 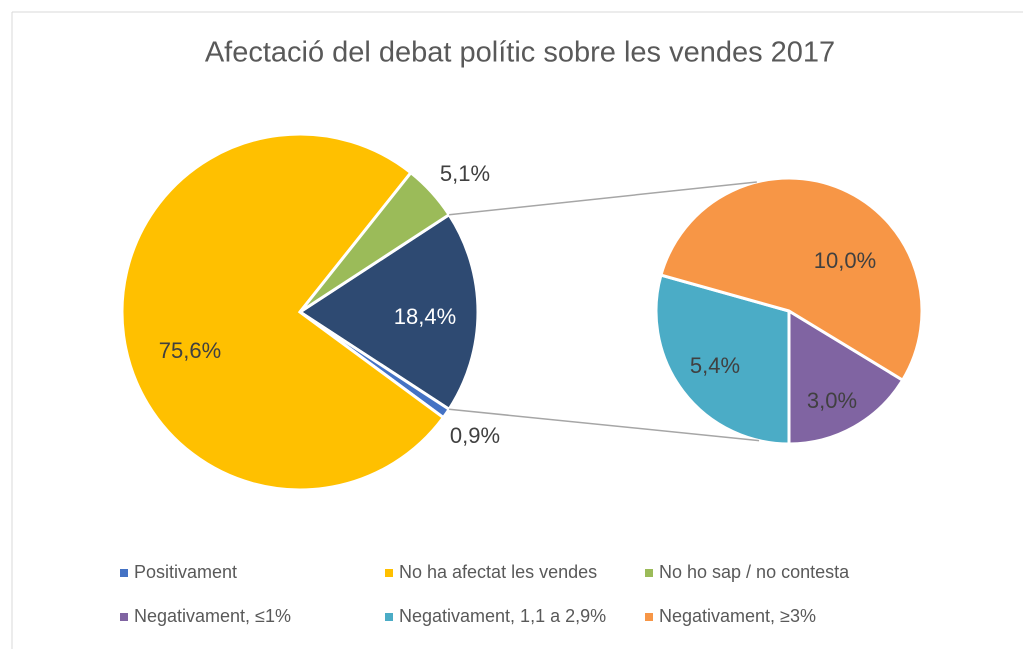 What do you see at coordinates (502, 616) in the screenshot?
I see `legend-label: Negativament, 1,1 a 2,9%` at bounding box center [502, 616].